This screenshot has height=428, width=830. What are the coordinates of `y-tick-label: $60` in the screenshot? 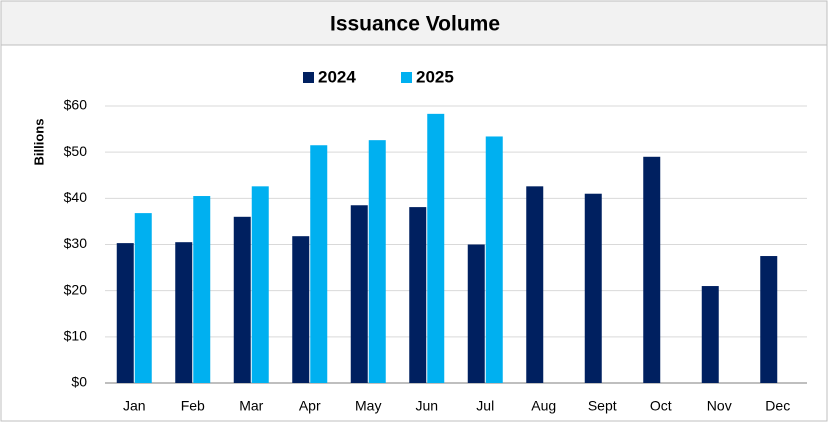 It's located at (76, 105).